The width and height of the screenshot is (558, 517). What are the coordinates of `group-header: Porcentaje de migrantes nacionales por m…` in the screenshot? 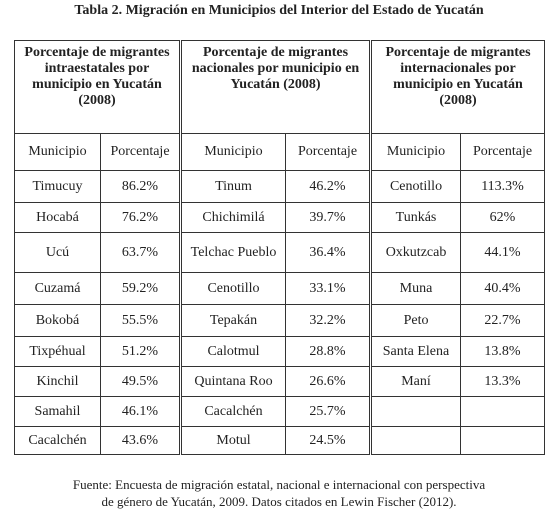 It's located at (275, 87).